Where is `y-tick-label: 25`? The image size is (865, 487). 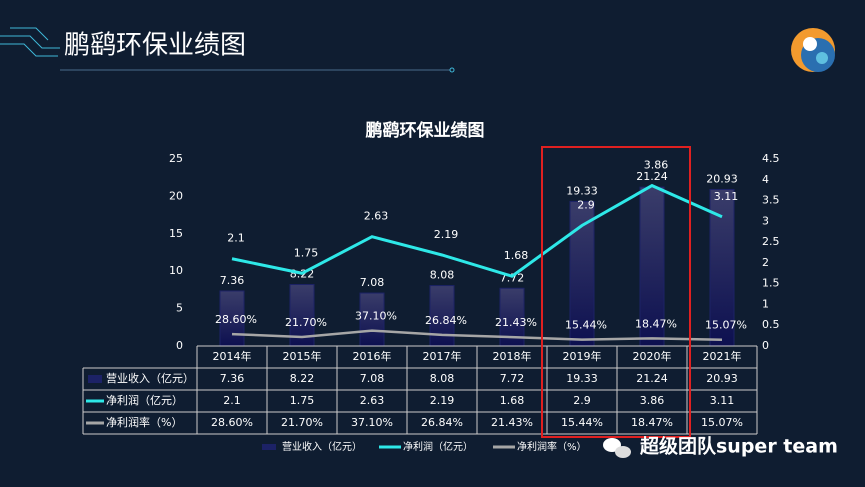
y-tick-label: 25 is located at coordinates (176, 158).